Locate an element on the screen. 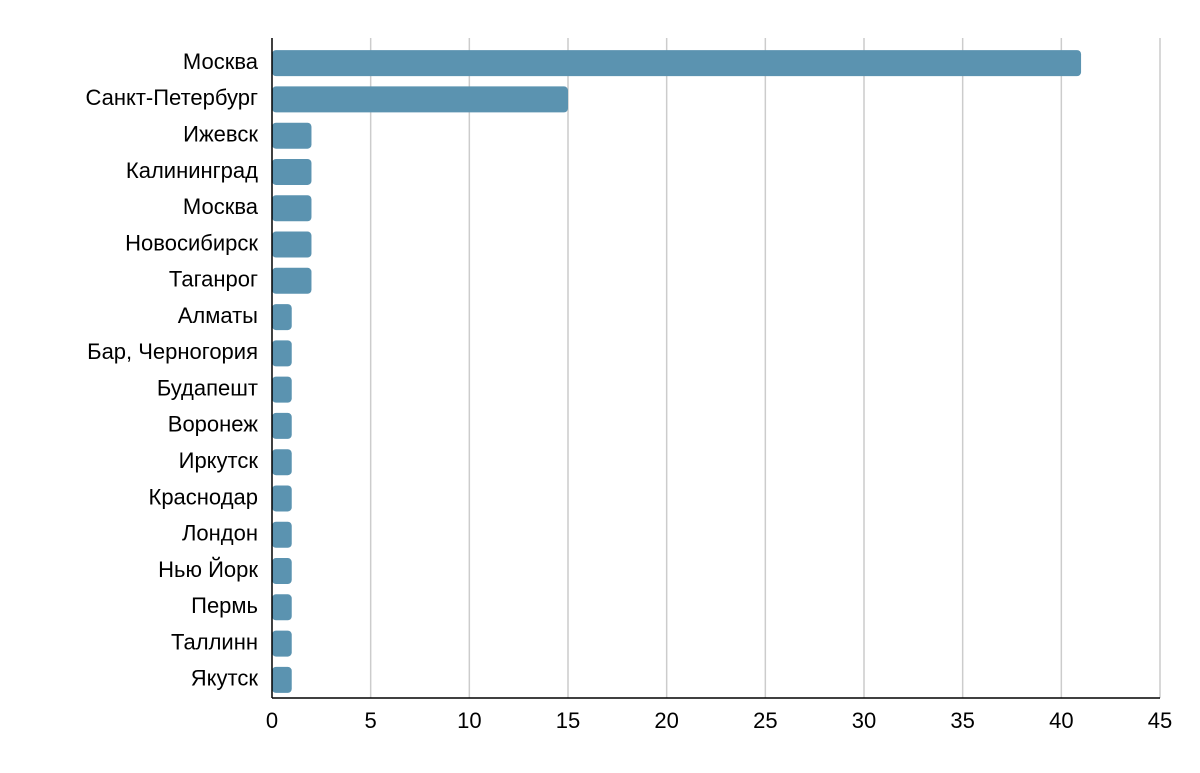 This screenshot has height=773, width=1200. x-tick-label: 30 is located at coordinates (864, 720).